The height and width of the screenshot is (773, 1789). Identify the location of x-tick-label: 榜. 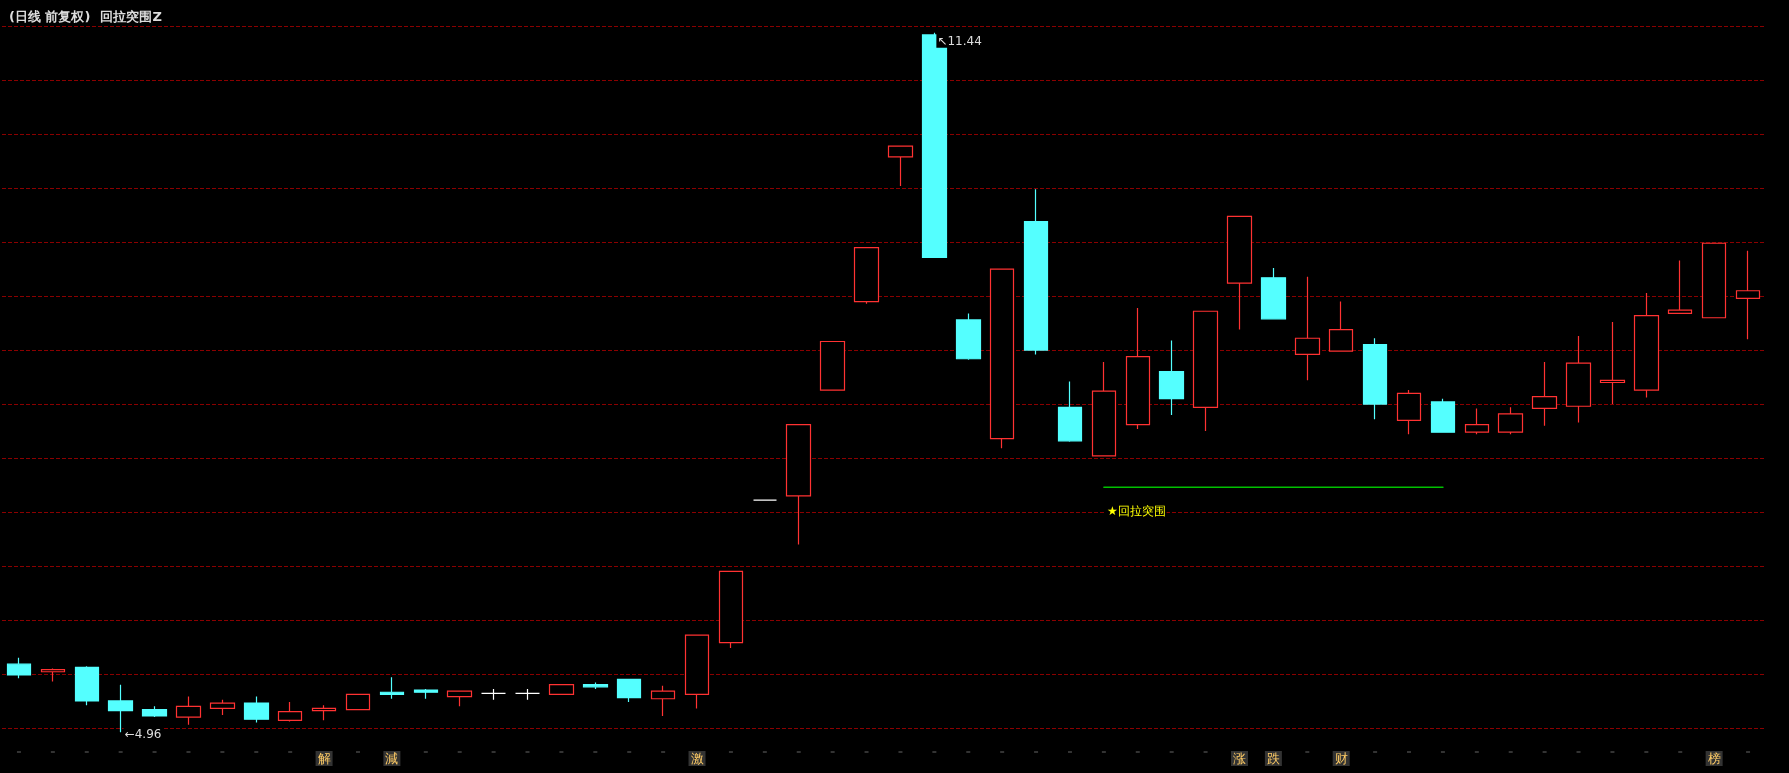
(1714, 758).